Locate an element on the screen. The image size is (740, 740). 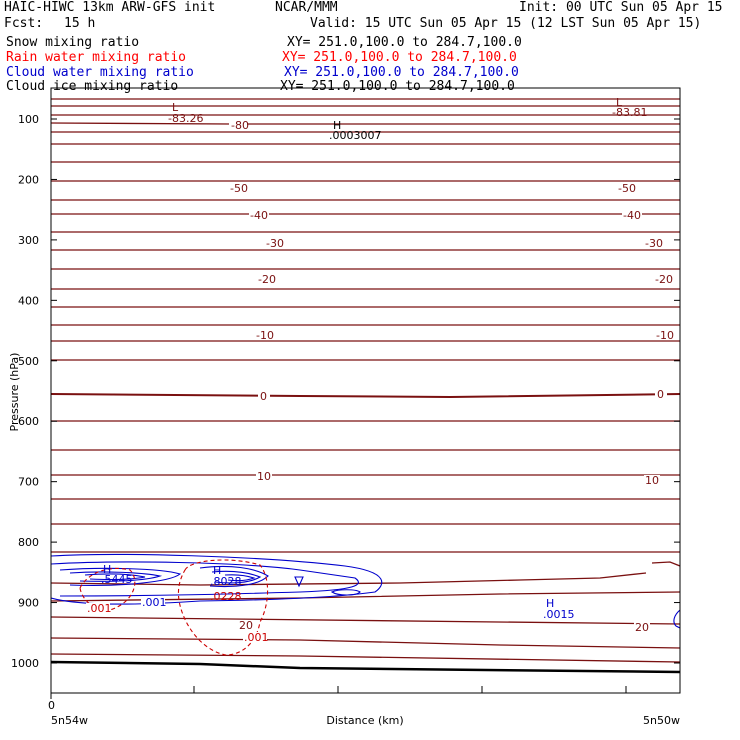
snow-max-value: .0003007 is located at coordinates (355, 135).